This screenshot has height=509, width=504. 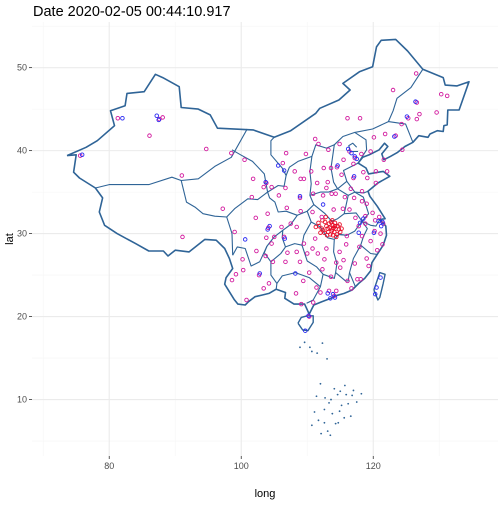 What do you see at coordinates (24, 234) in the screenshot?
I see `y-axis-ticks: 10 20 30 40 50` at bounding box center [24, 234].